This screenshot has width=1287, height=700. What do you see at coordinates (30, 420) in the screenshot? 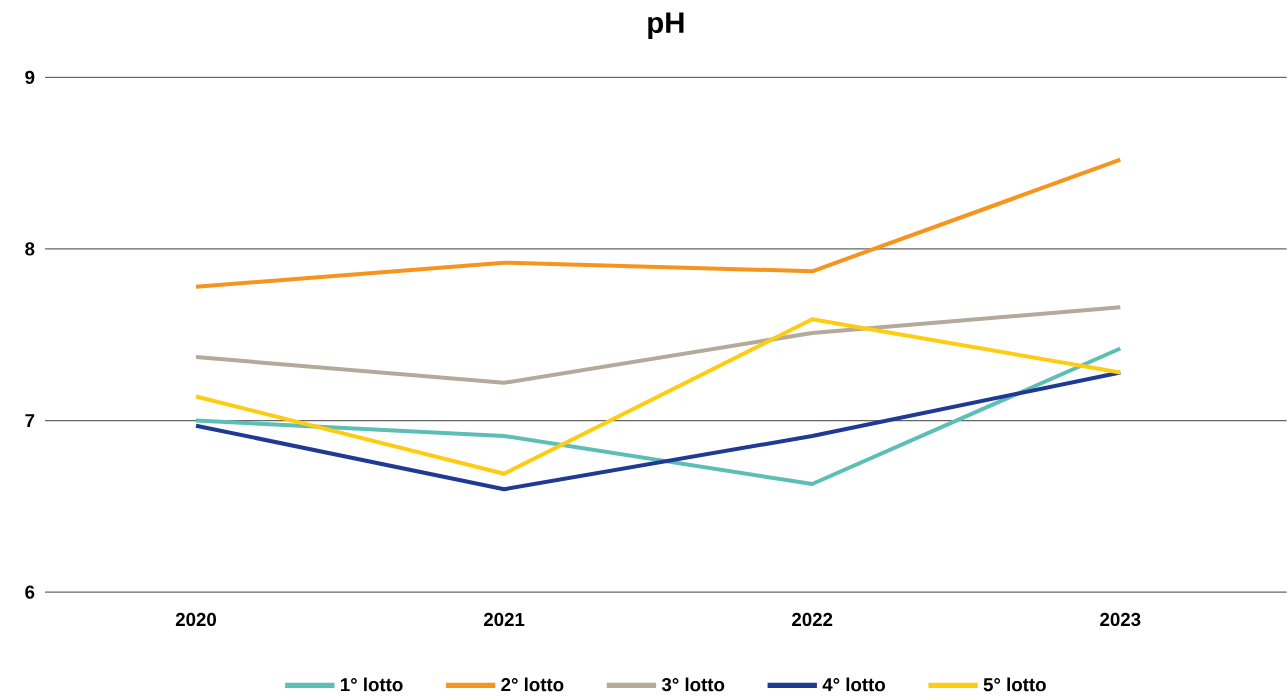
I see `y-tick-label: 7` at bounding box center [30, 420].